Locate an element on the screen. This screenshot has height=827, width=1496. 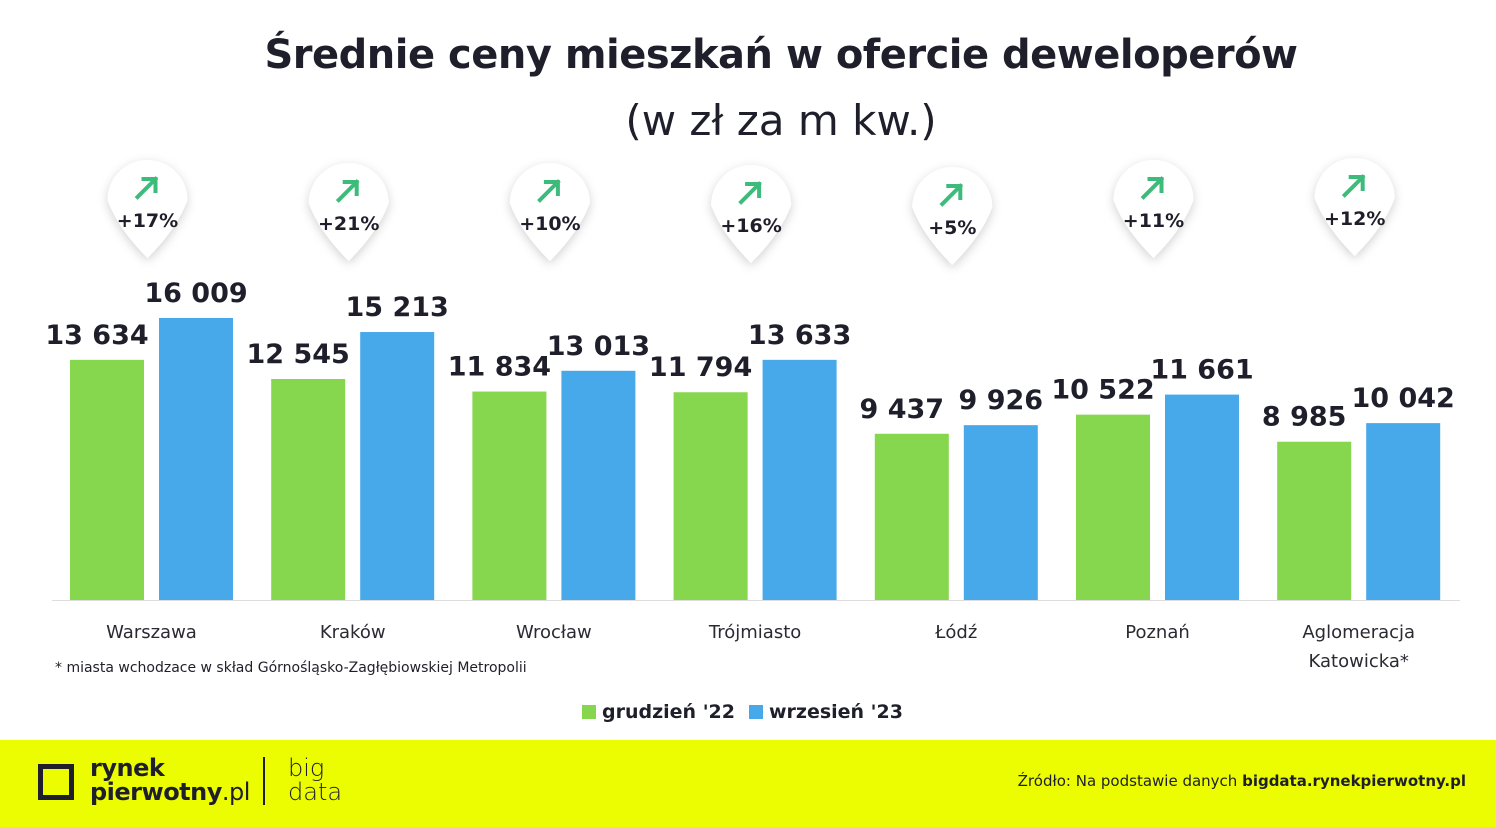
data-label: 16 009 is located at coordinates (195, 293).